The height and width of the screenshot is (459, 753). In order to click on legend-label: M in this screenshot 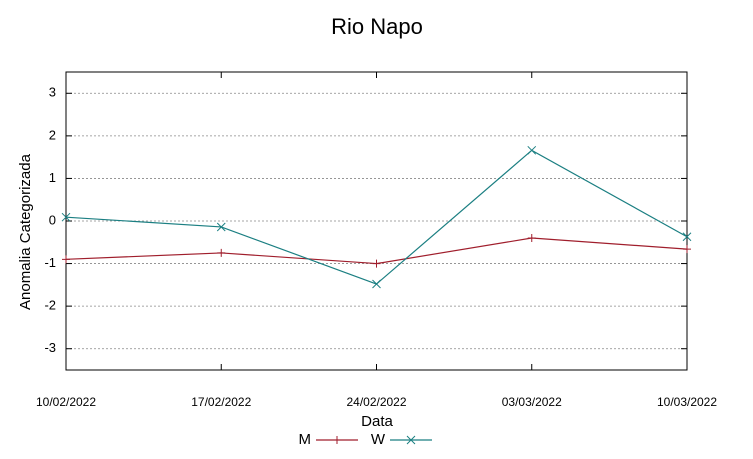, I will do `click(305, 439)`.